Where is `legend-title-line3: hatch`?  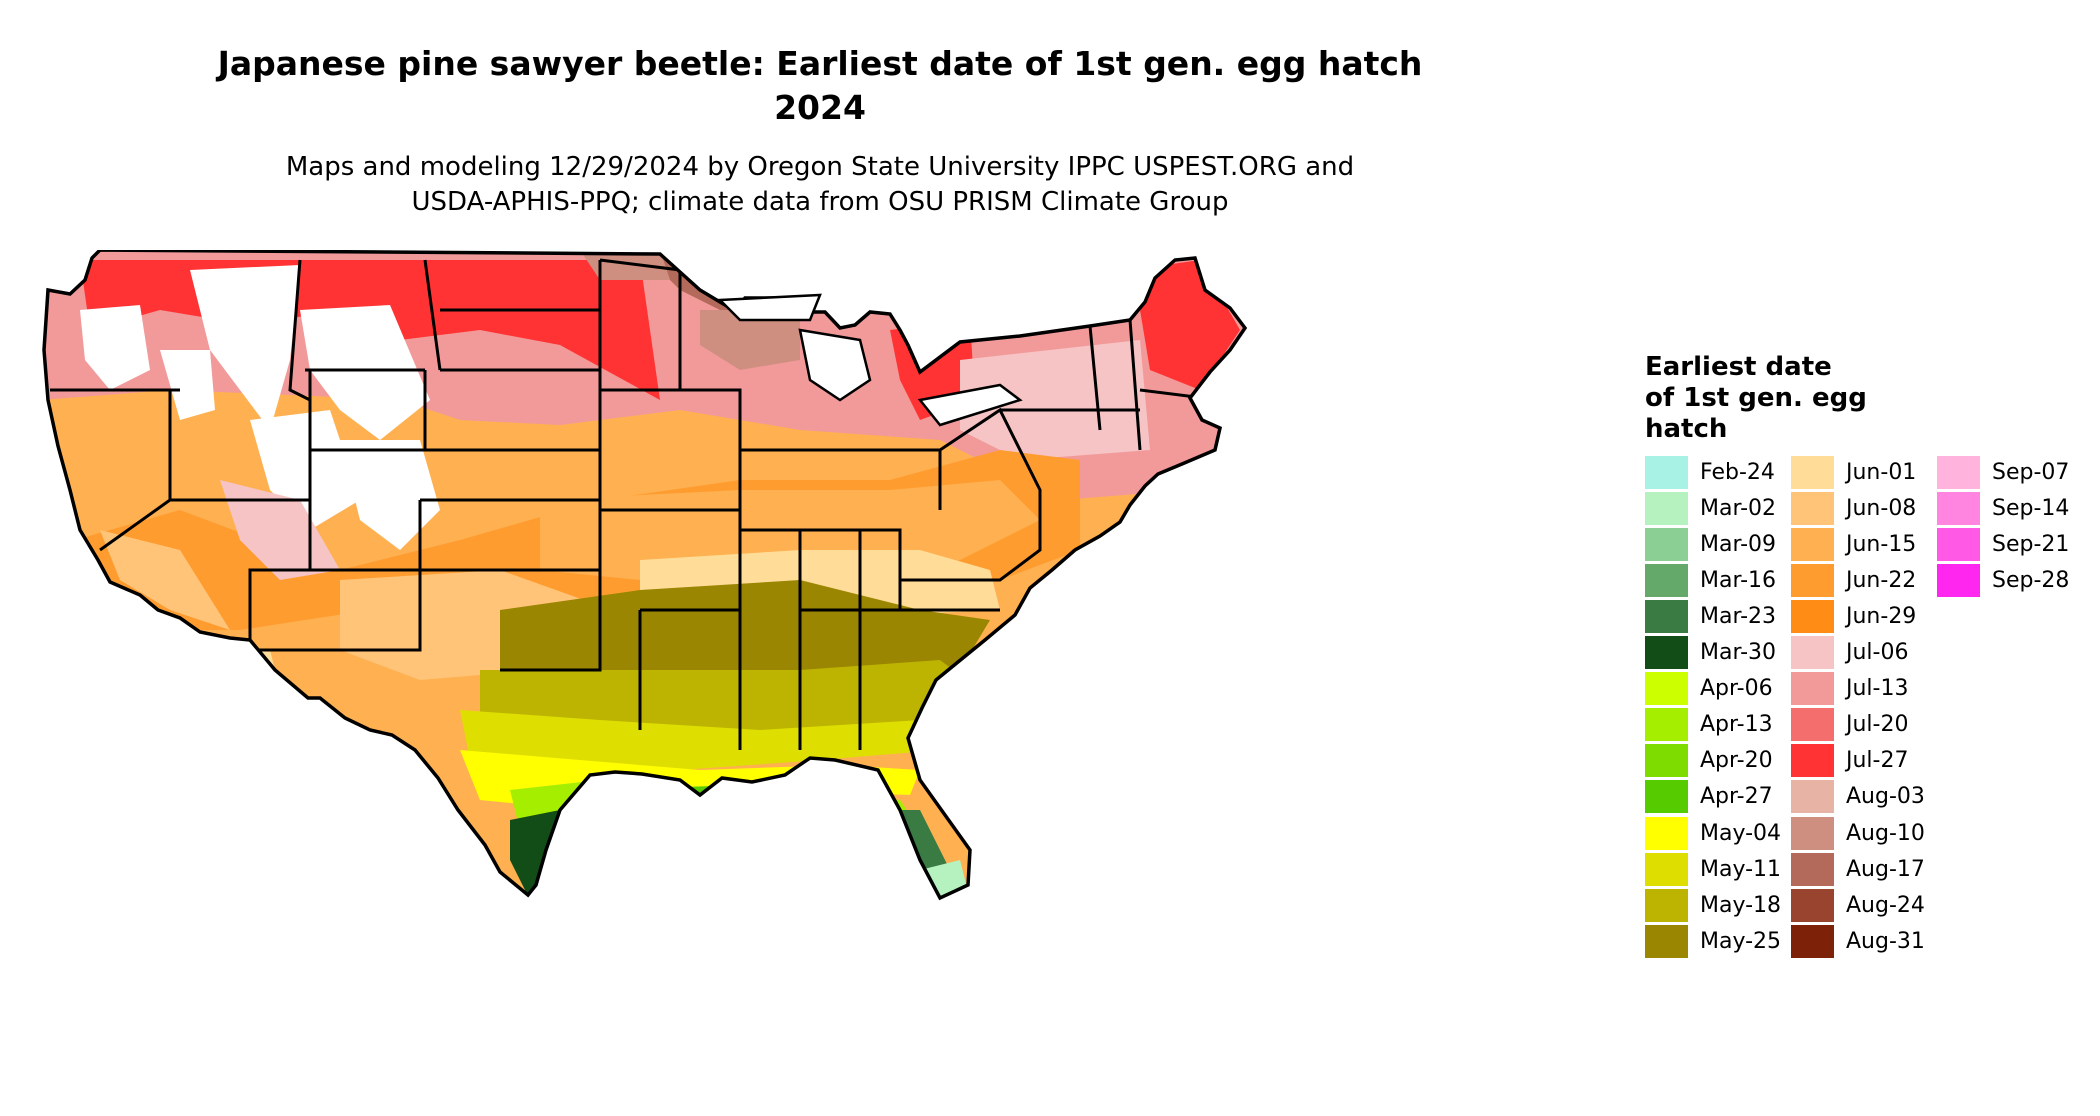
legend-title-line3: hatch is located at coordinates (1686, 429).